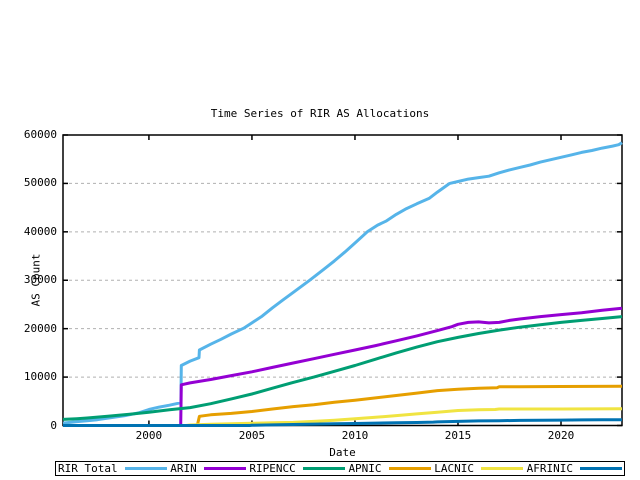 The image size is (640, 480). I want to click on y-tick-label-50000: 50000, so click(40, 183).